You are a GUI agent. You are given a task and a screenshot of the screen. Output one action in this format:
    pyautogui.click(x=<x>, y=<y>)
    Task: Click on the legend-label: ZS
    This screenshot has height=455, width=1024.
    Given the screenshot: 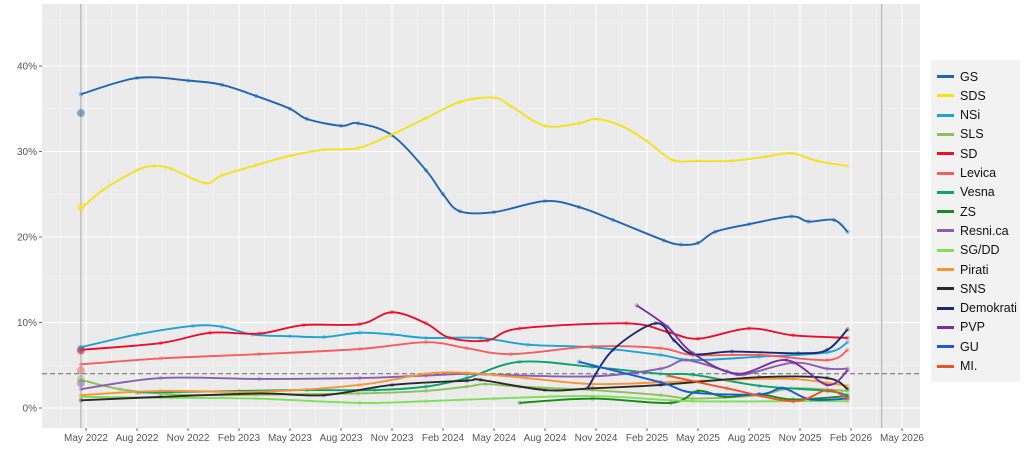 What is the action you would take?
    pyautogui.click(x=968, y=211)
    